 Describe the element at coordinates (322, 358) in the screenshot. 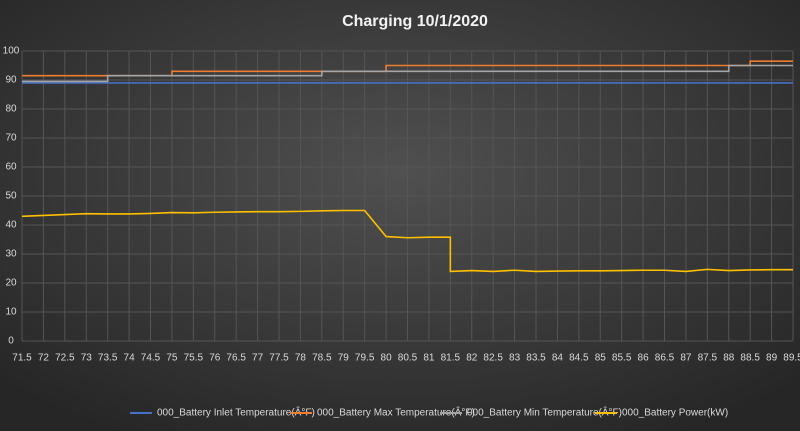

I see `x-tick-label: 78.5` at that location.